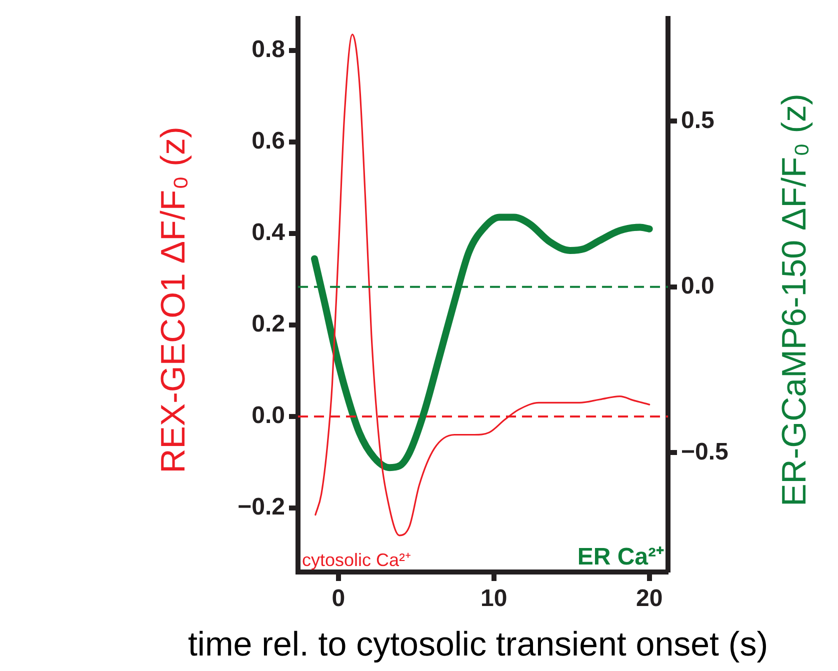 The height and width of the screenshot is (671, 838). What do you see at coordinates (704, 452) in the screenshot?
I see `y2-tick-label: −0.5` at bounding box center [704, 452].